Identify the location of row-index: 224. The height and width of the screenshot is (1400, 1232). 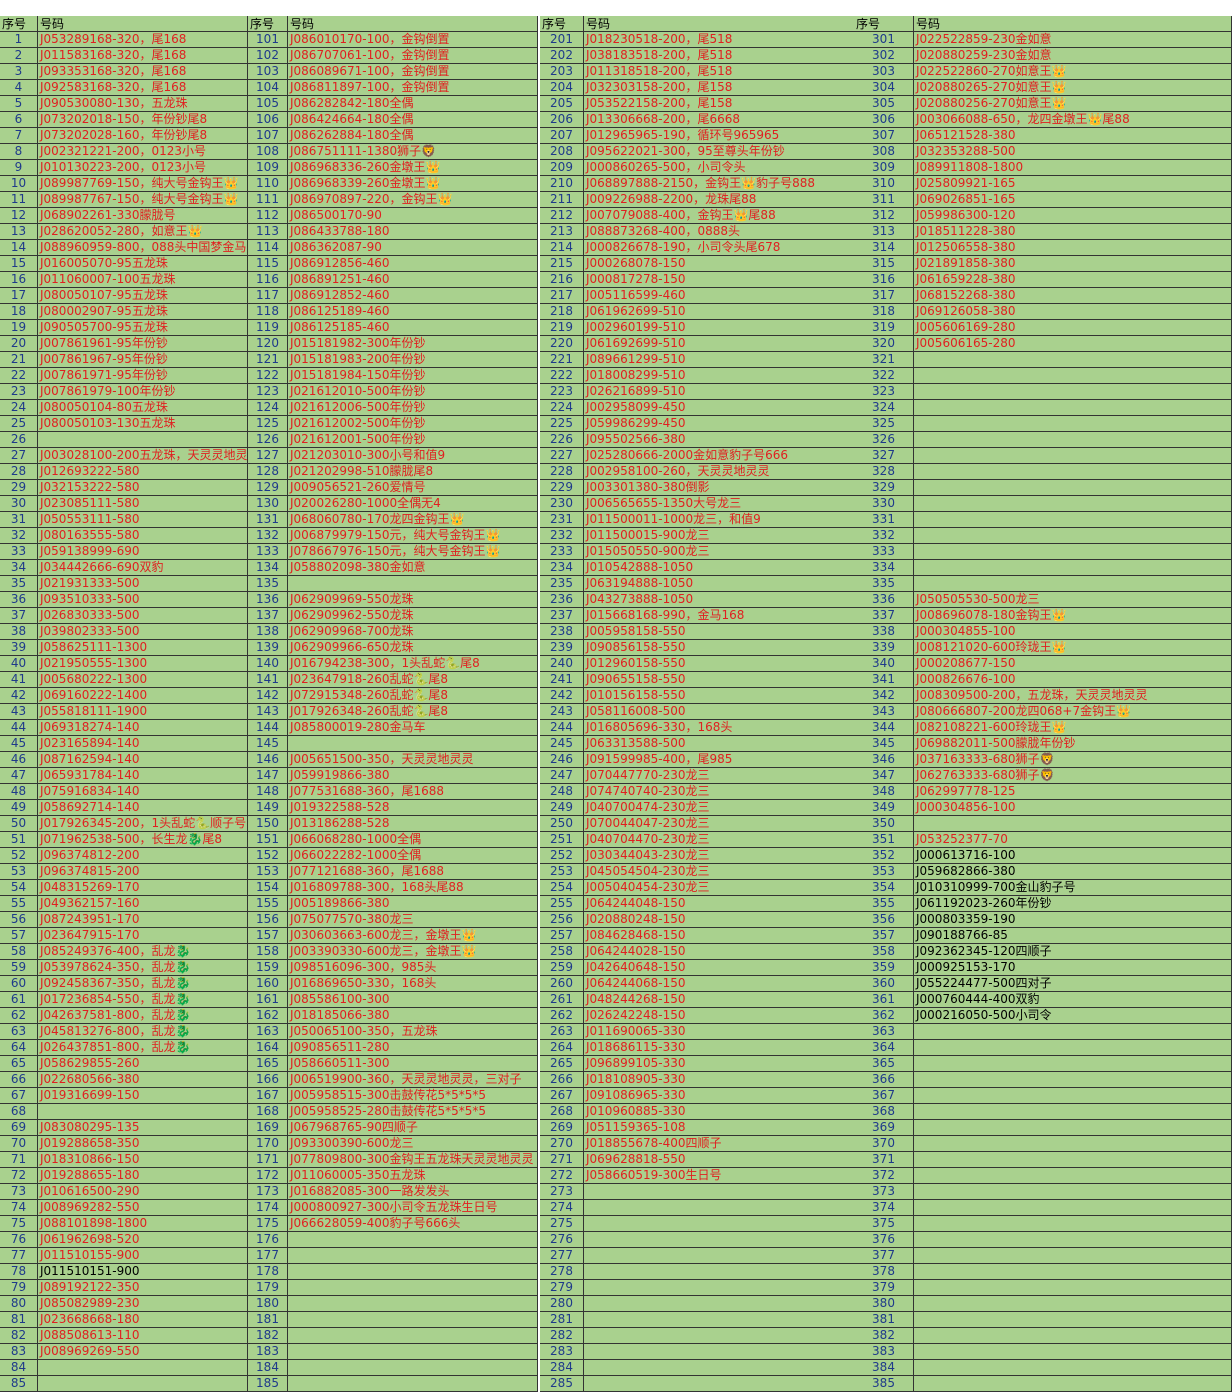
(562, 408).